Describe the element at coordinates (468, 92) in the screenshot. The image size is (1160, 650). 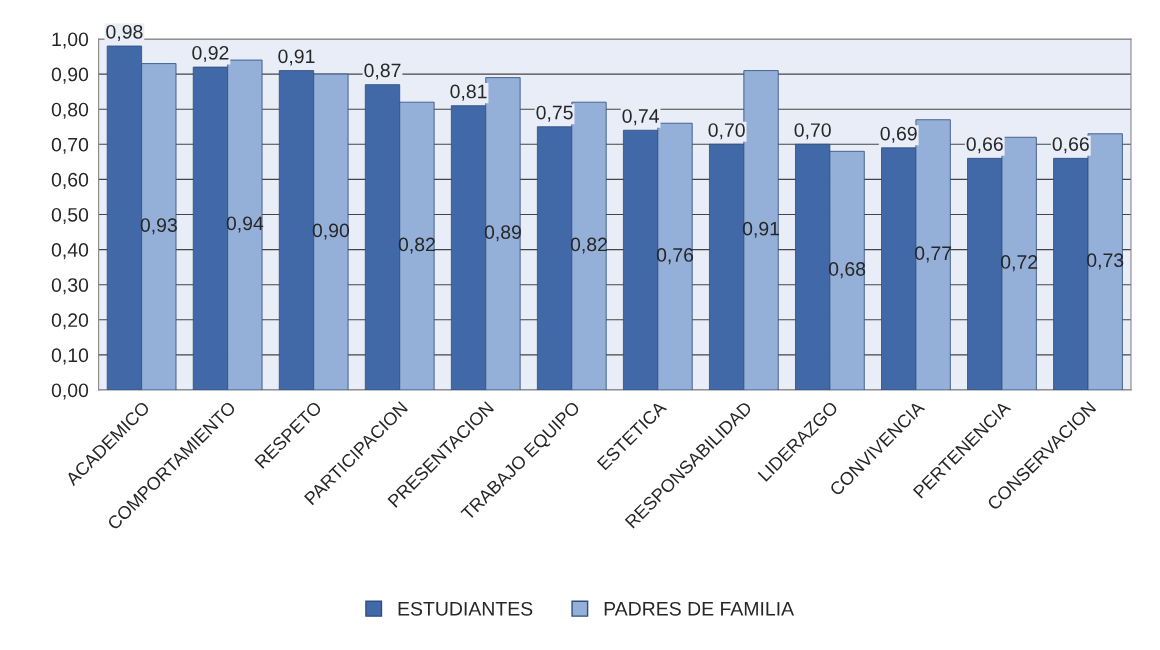
I see `data-label: 0,81` at that location.